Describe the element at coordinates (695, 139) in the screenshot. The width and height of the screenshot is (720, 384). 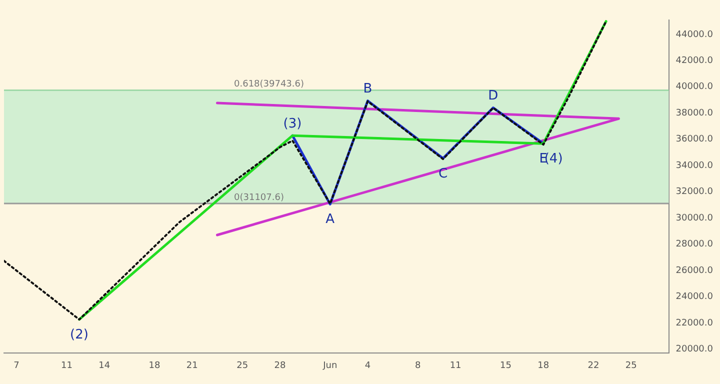
I see `y-tick-label: 36000.0` at that location.